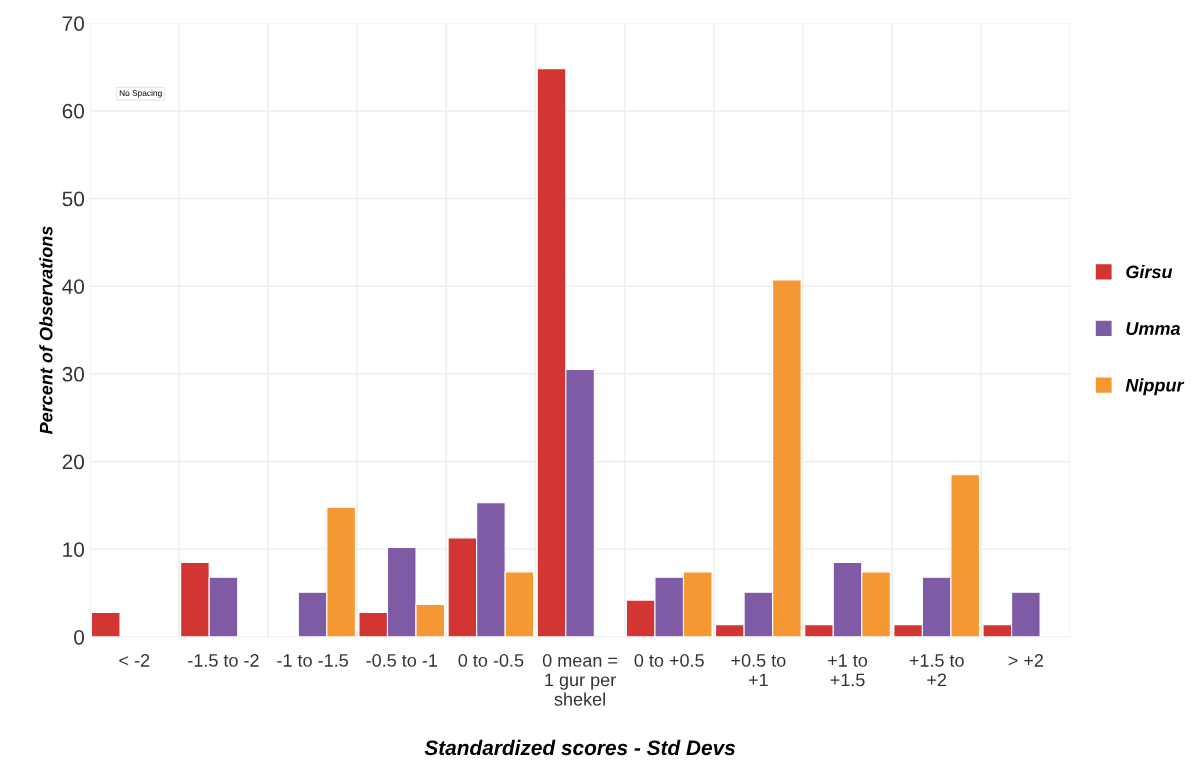  Describe the element at coordinates (312, 660) in the screenshot. I see `x-tick-label: -1 to -1.5` at that location.